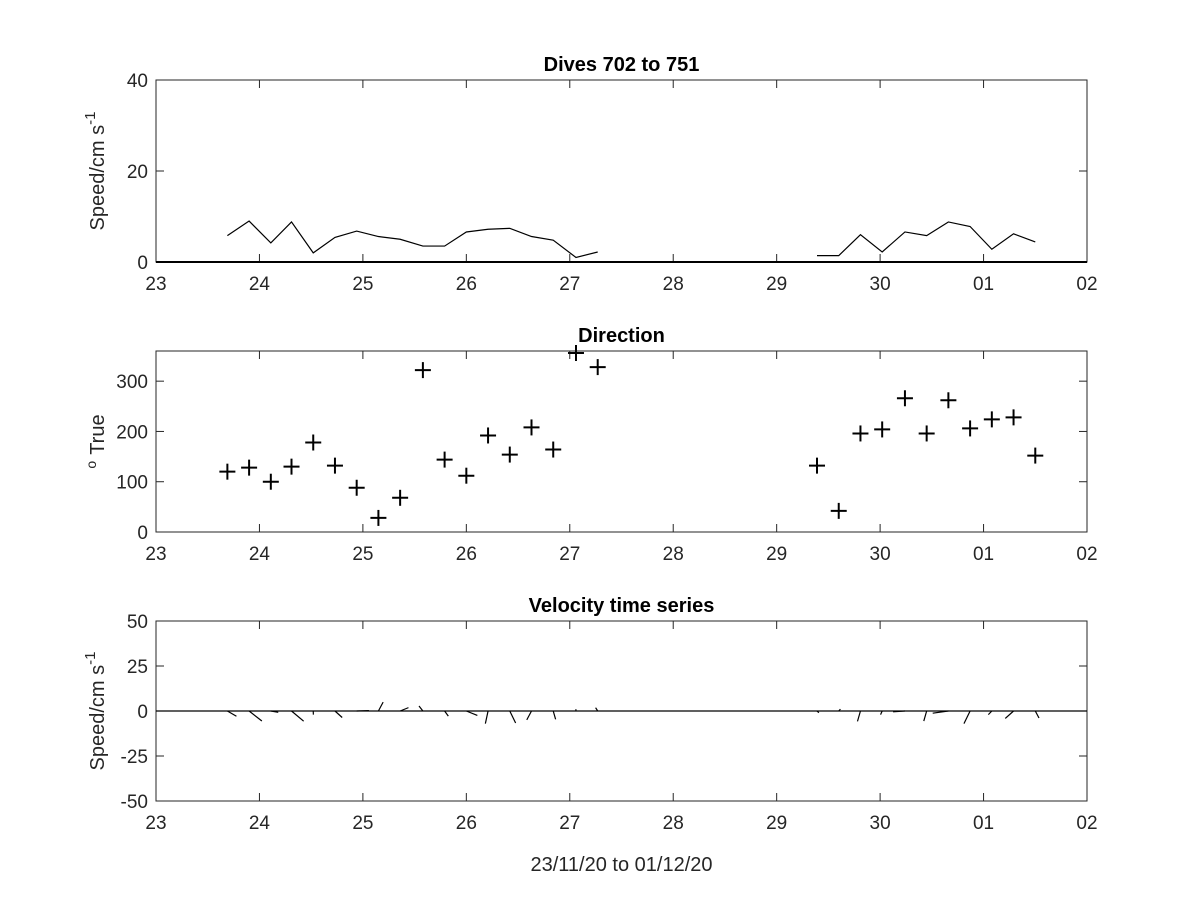 The height and width of the screenshot is (900, 1200). What do you see at coordinates (98, 434) in the screenshot?
I see `y-axis-label-text: True` at bounding box center [98, 434].